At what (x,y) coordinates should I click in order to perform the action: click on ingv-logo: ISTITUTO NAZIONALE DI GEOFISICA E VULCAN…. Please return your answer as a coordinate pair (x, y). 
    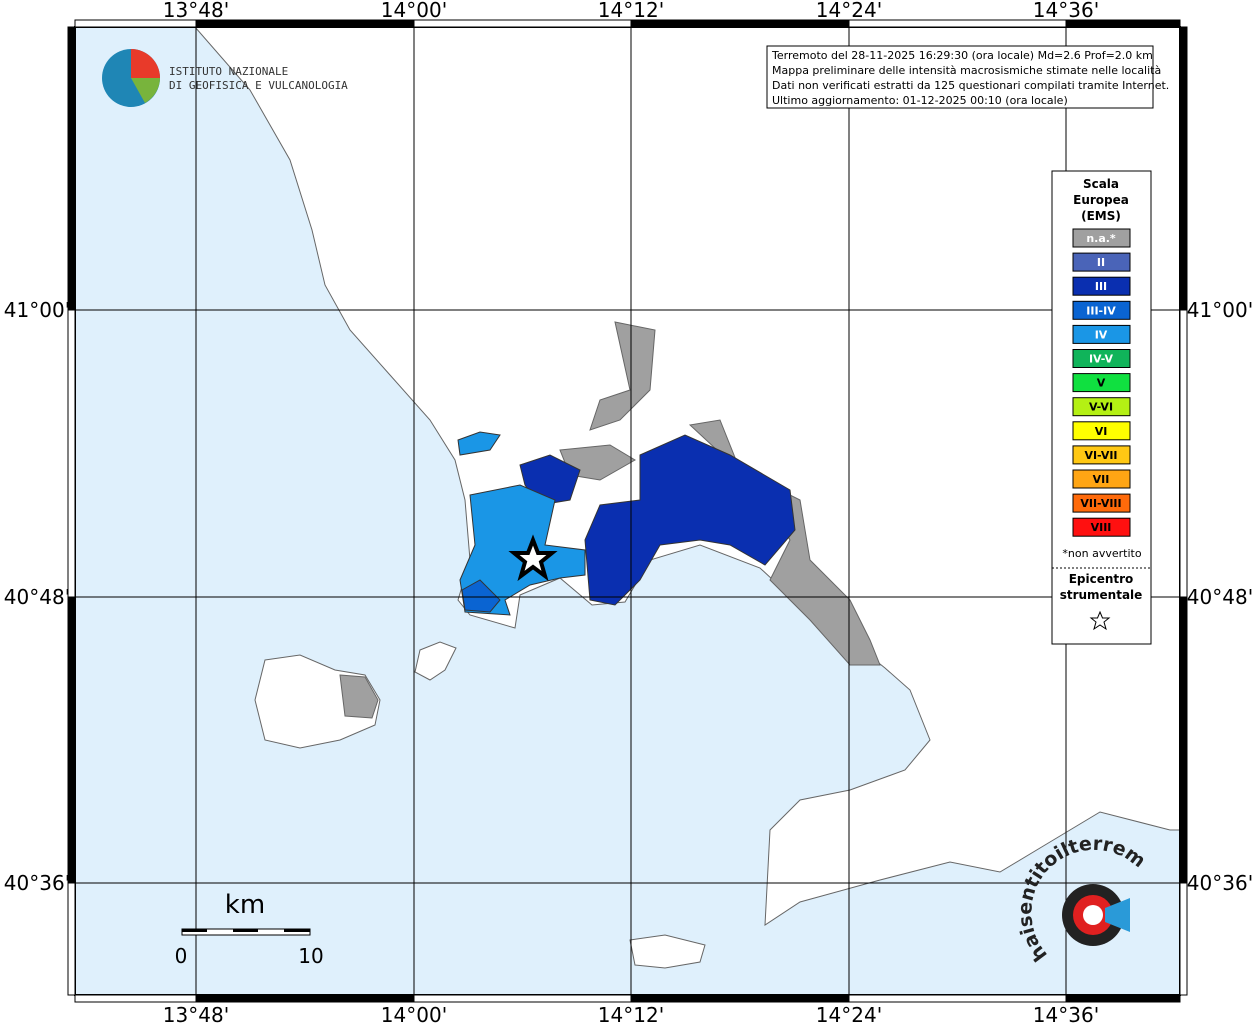
    Looking at the image, I should click on (225, 78).